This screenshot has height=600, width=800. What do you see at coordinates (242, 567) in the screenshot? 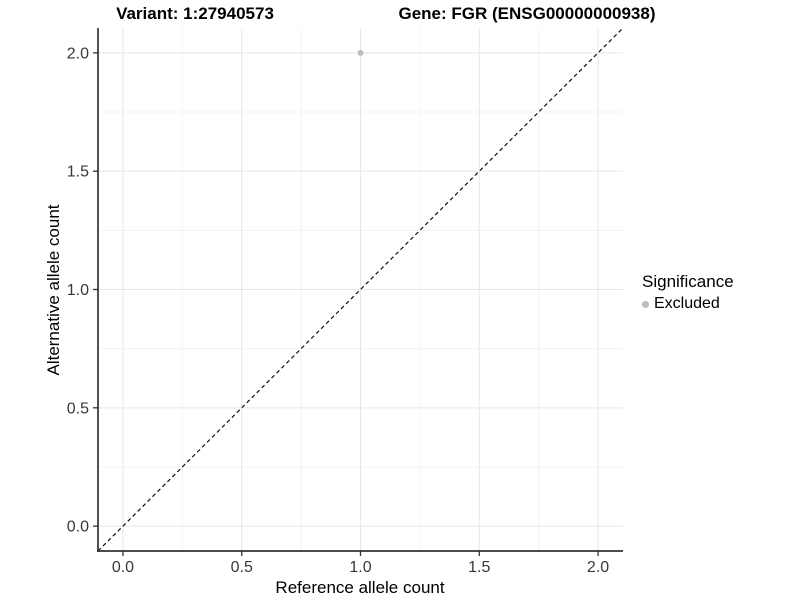
I see `x-tick-label: 0.5` at bounding box center [242, 567].